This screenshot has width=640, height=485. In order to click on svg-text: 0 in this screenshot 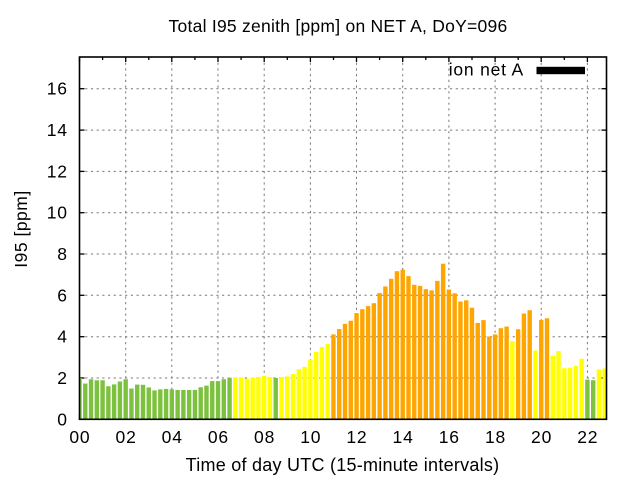, I will do `click(62, 419)`.